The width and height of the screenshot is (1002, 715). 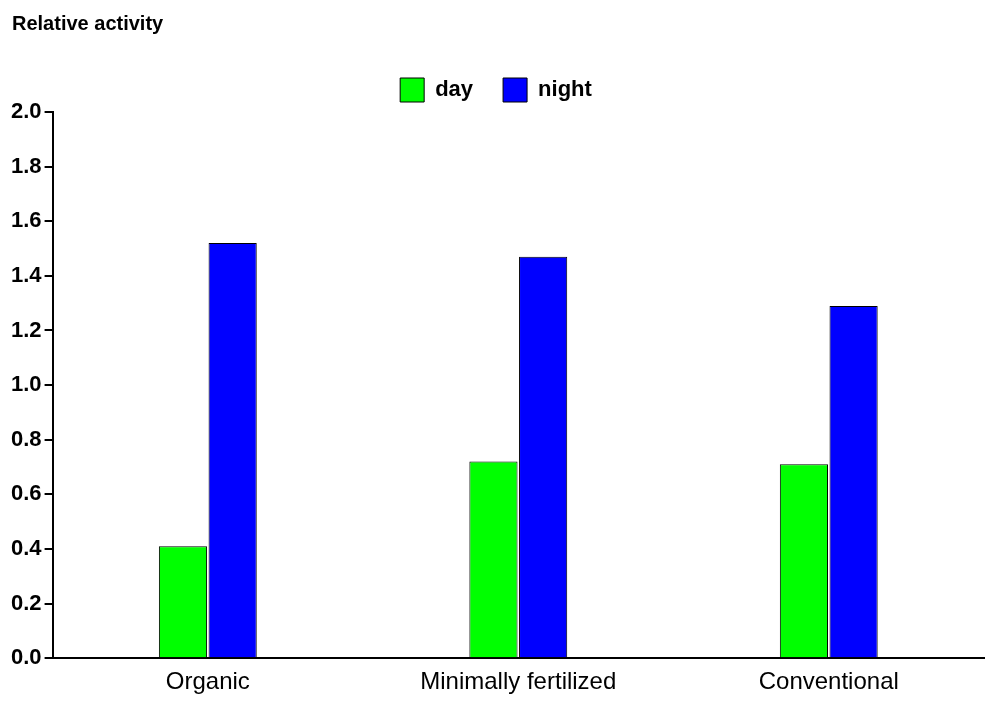 I want to click on legend-label: night, so click(x=565, y=89).